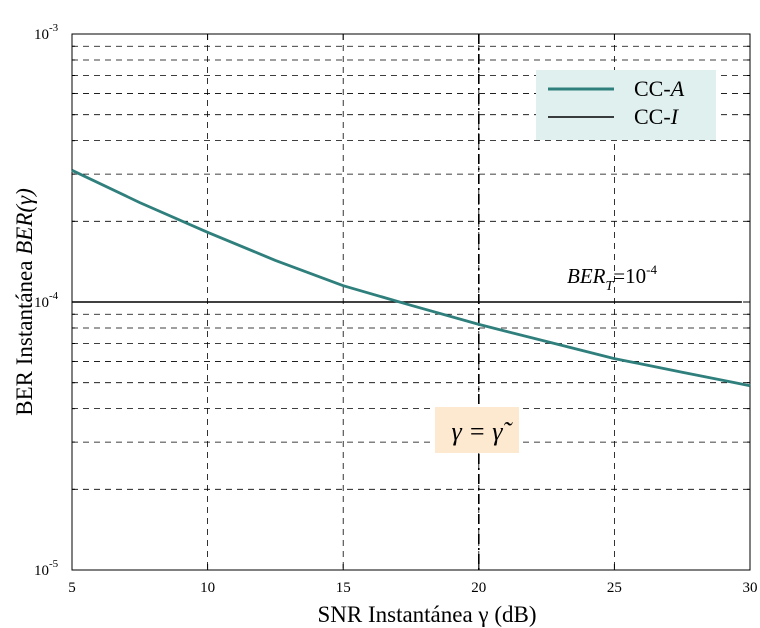 Image resolution: width=760 pixels, height=628 pixels. I want to click on ber-target-annotation: BERT=10-4, so click(612, 278).